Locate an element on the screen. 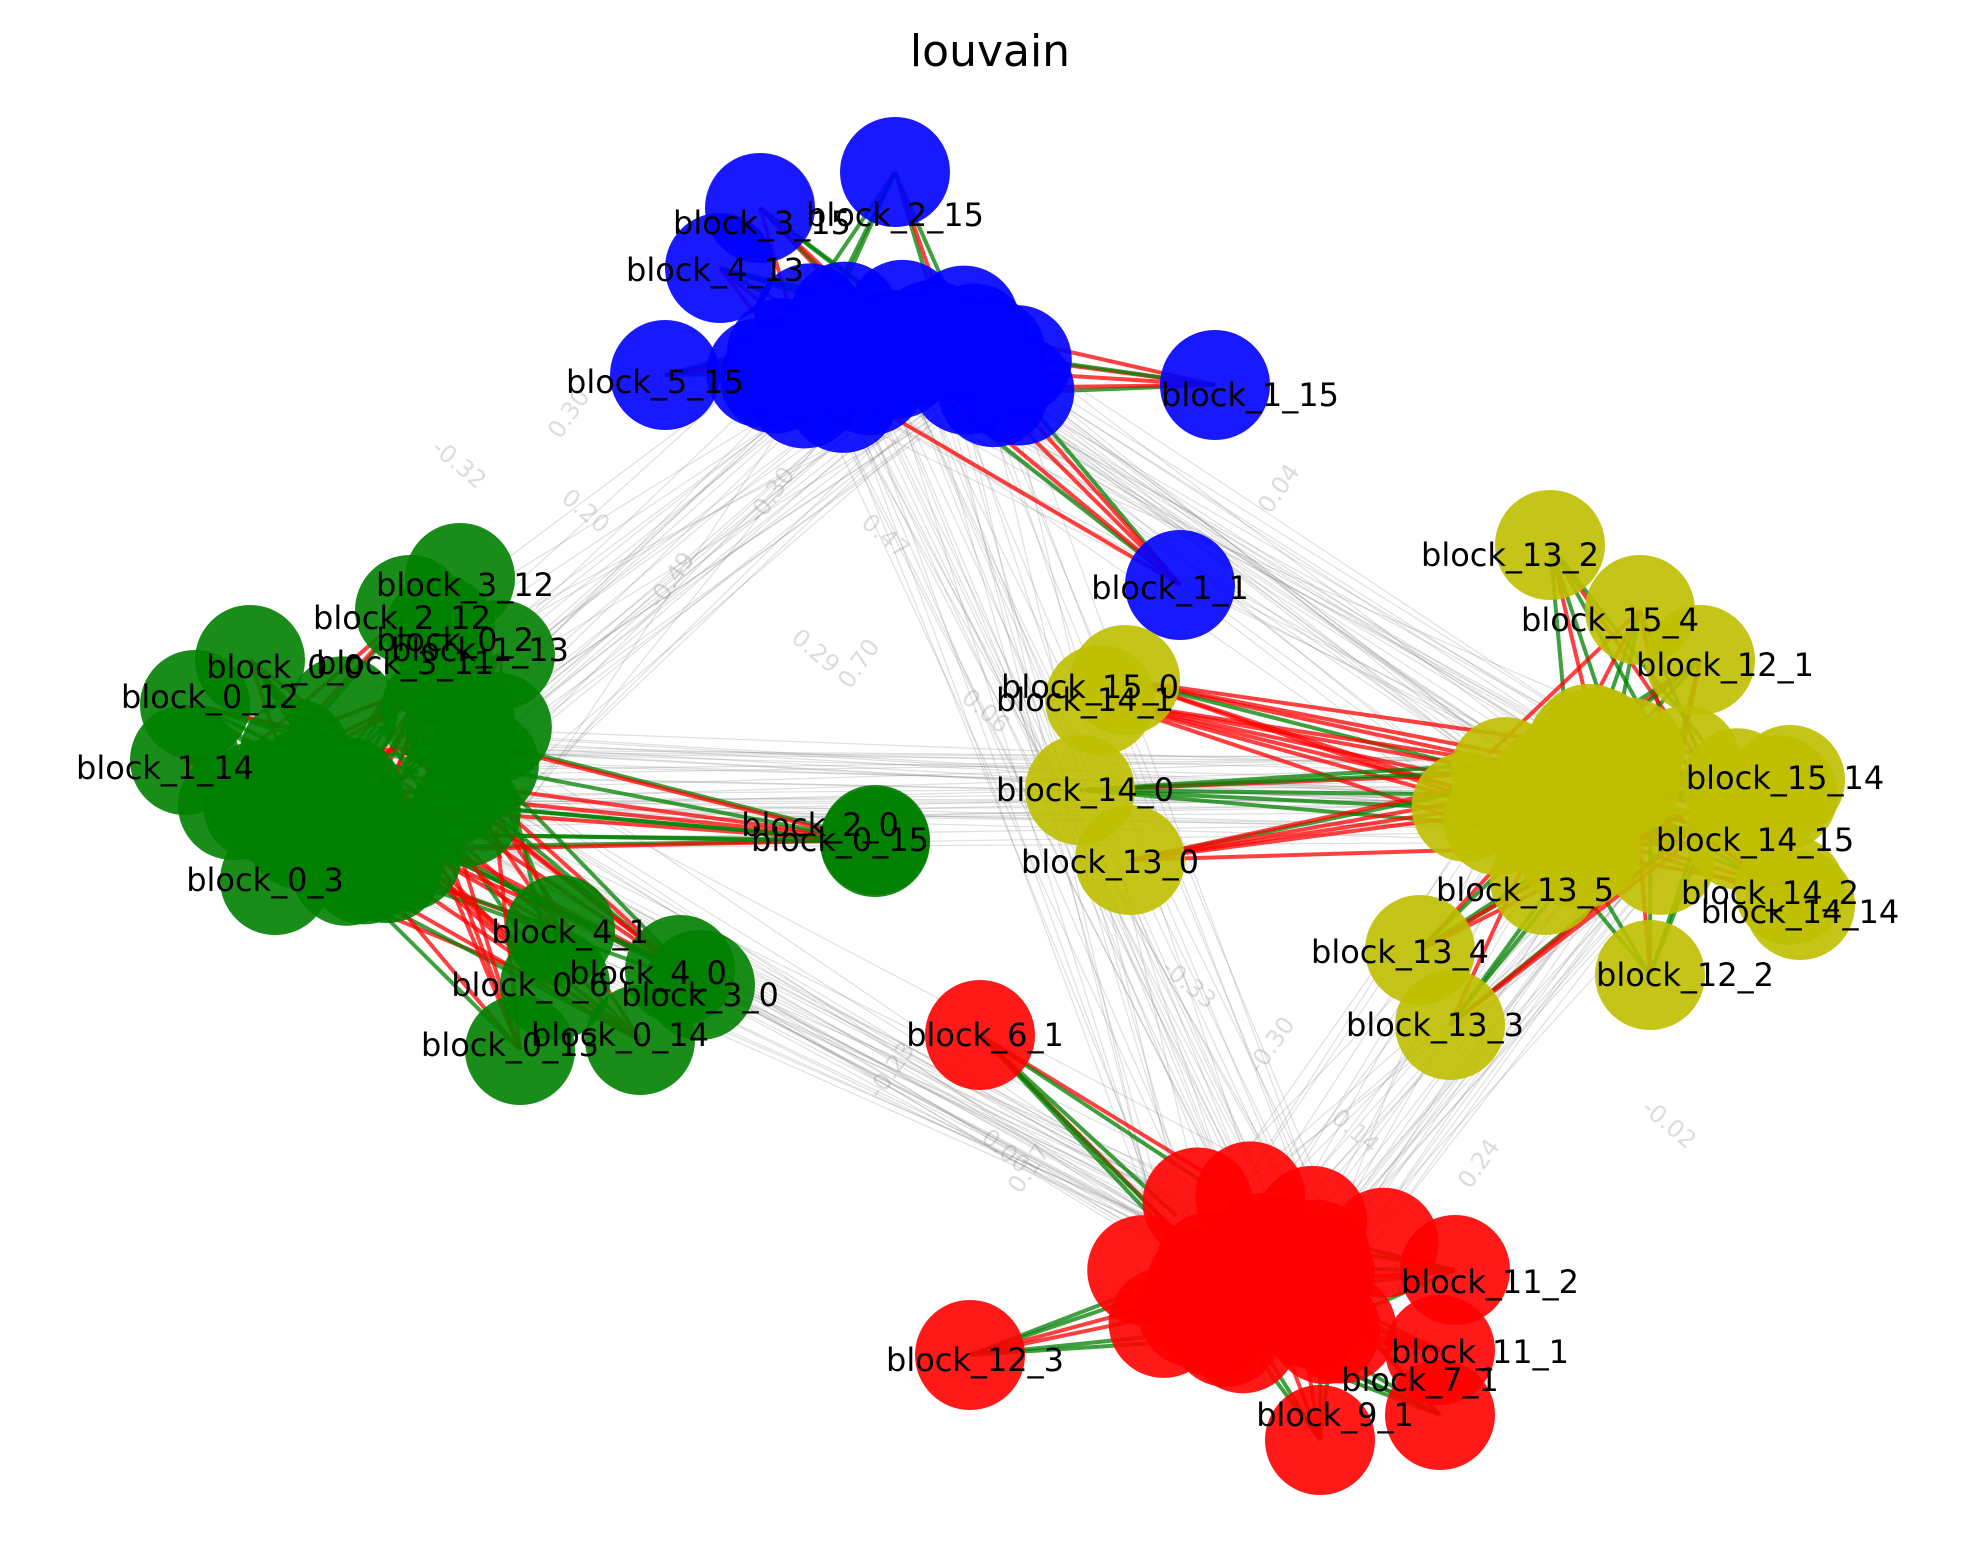 The image size is (1980, 1563). node-label: block_11_2 is located at coordinates (1490, 1282).